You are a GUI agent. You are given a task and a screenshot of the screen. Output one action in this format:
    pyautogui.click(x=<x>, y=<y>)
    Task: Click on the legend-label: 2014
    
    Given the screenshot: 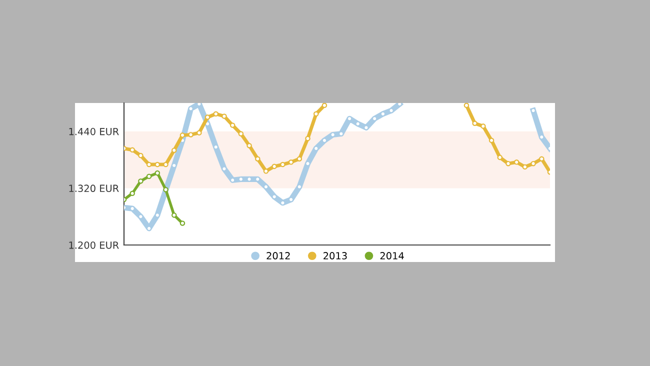 What is the action you would take?
    pyautogui.click(x=392, y=256)
    